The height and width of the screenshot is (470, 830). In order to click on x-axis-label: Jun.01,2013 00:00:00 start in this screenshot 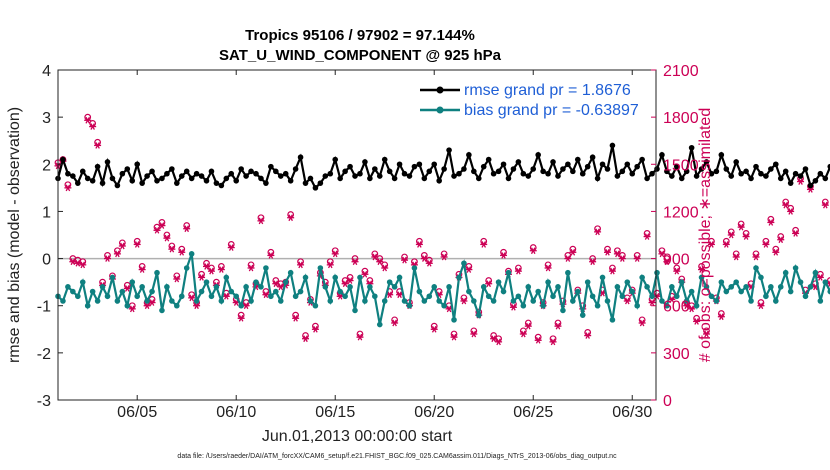, I will do `click(357, 436)`.